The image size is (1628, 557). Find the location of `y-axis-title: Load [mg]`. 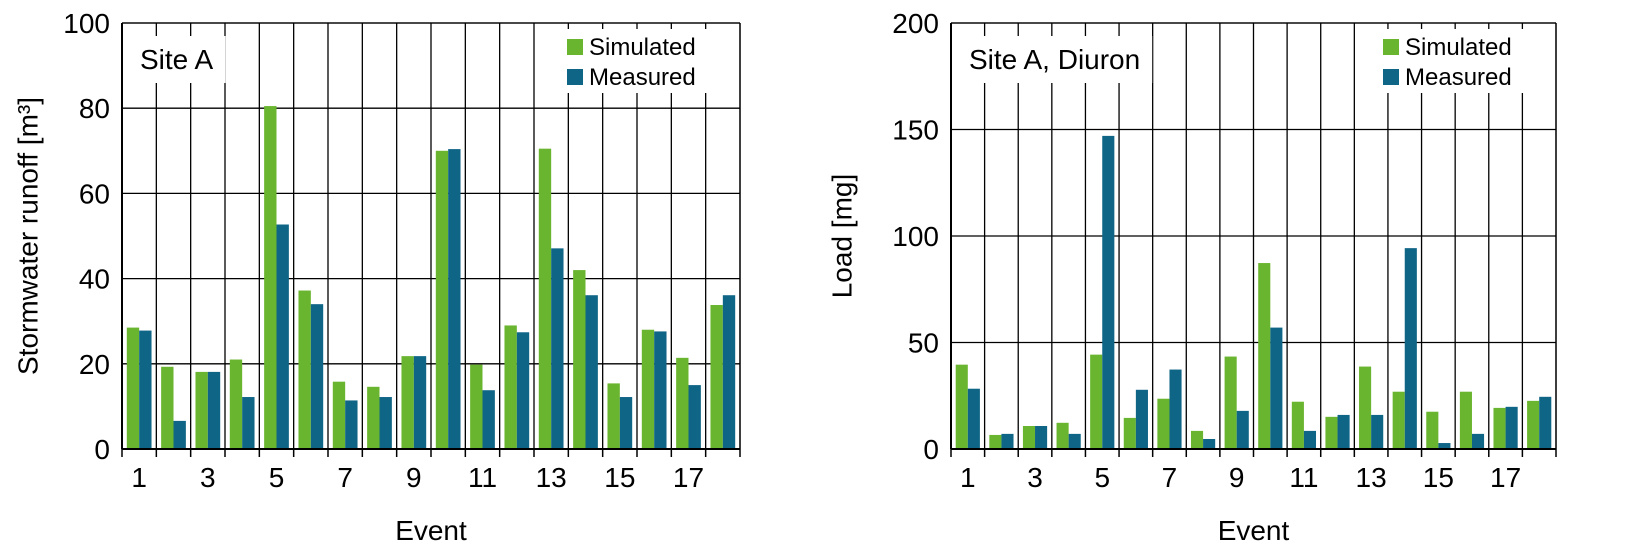

y-axis-title: Load [mg] is located at coordinates (841, 236).